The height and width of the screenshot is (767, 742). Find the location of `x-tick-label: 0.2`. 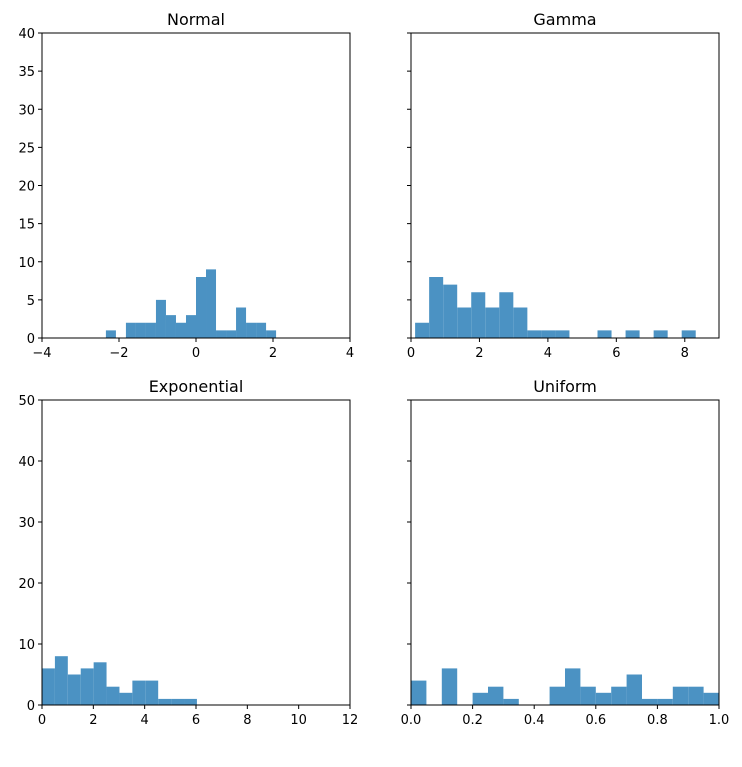

x-tick-label: 0.2 is located at coordinates (472, 720).